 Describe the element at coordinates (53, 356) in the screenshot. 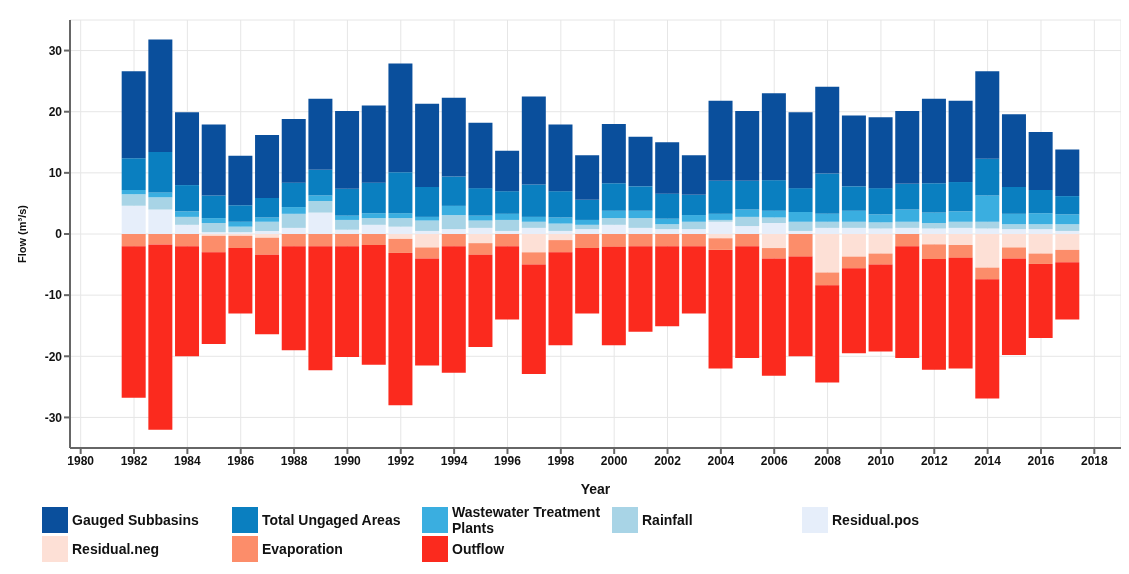

I see `y-tick-label: -20` at that location.